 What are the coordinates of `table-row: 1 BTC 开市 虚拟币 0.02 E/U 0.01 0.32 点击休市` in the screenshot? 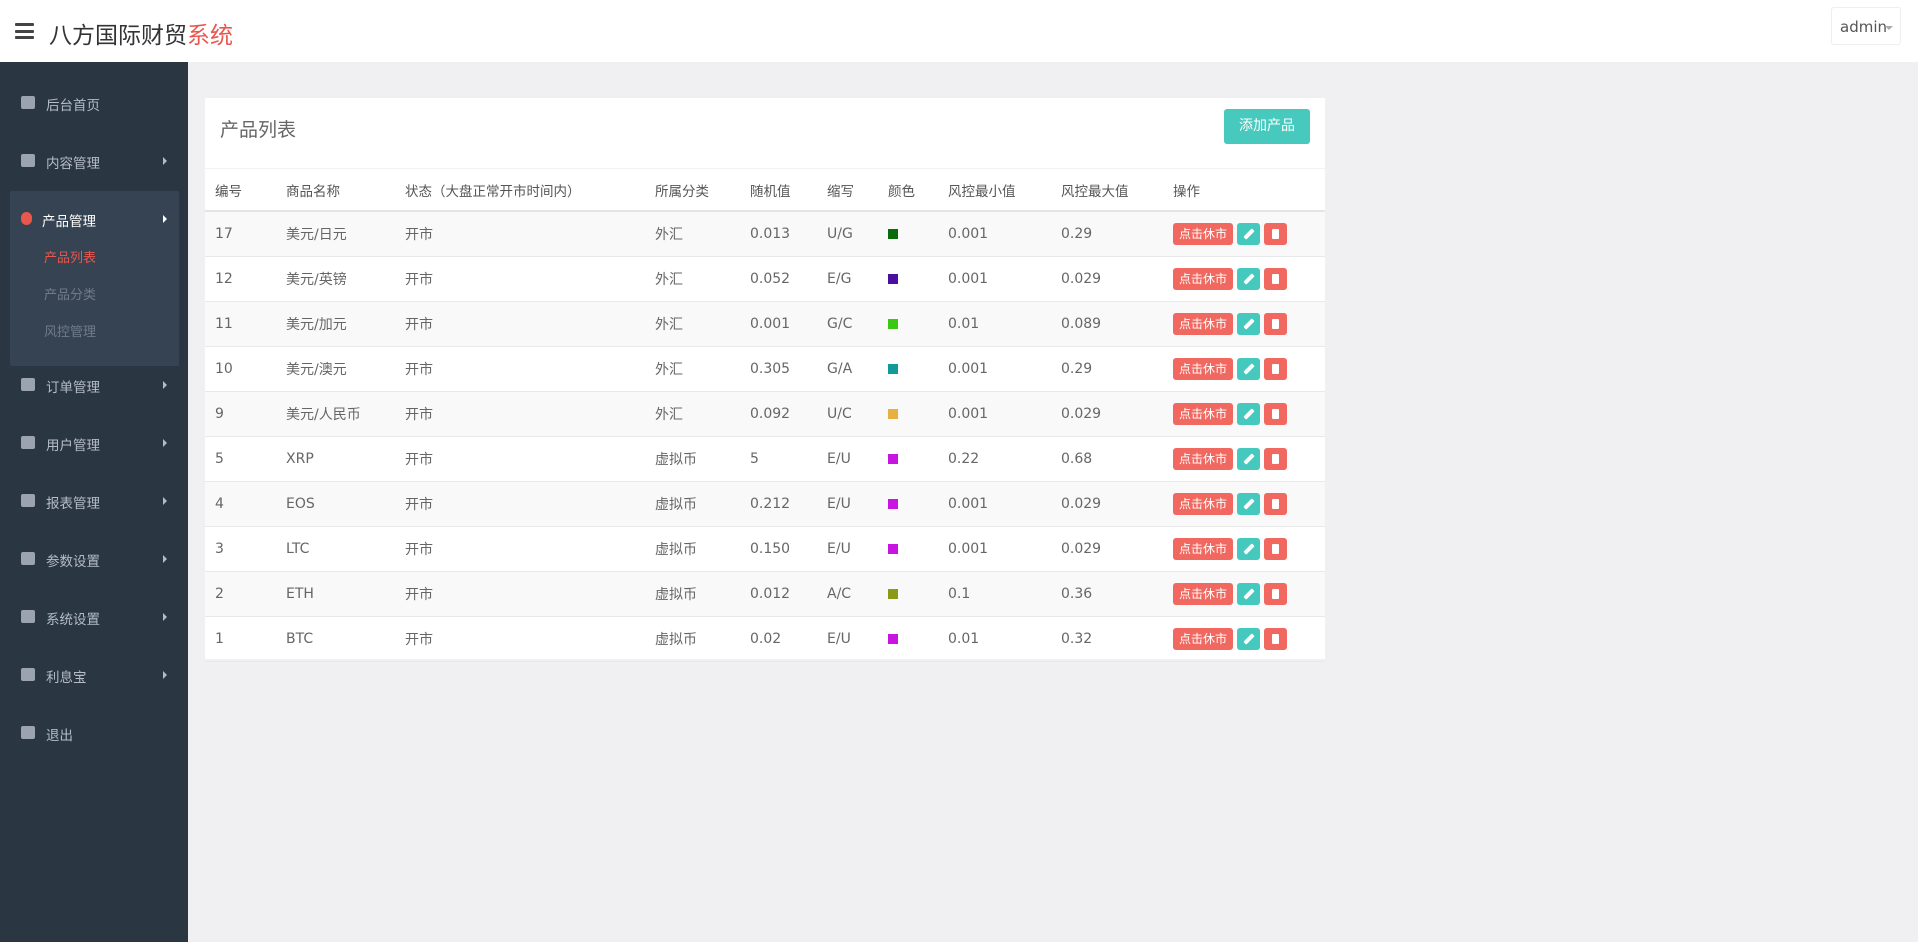 It's located at (765, 639).